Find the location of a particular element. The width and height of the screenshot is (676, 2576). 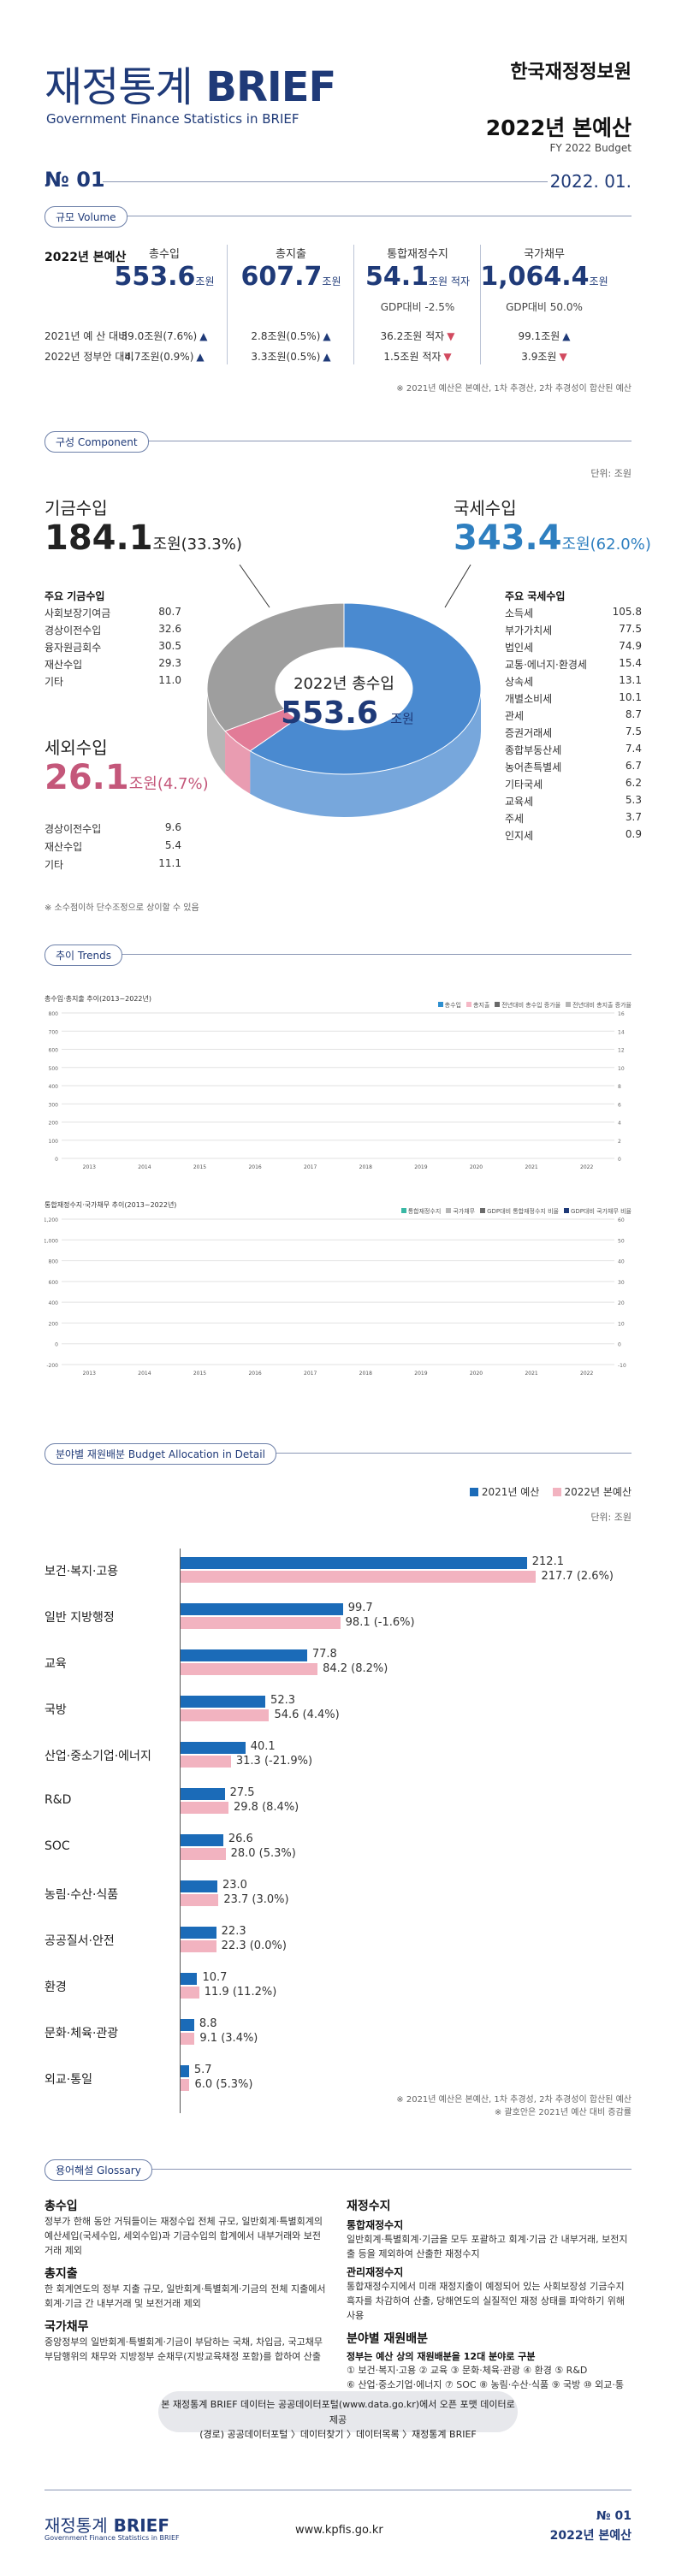

volume-compare-1-0: 2.8조원(0.5%) ▲ is located at coordinates (291, 336).